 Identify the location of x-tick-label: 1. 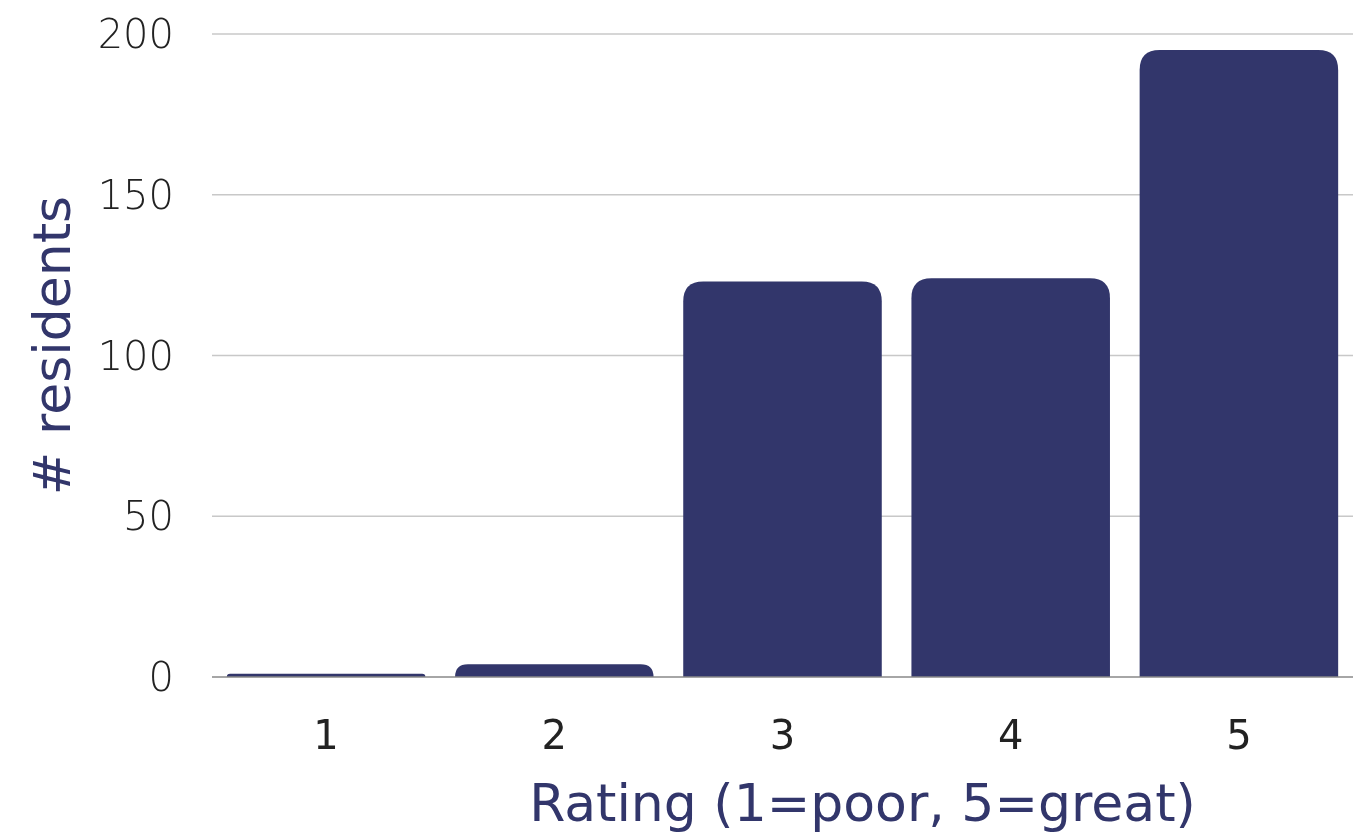
(326, 735).